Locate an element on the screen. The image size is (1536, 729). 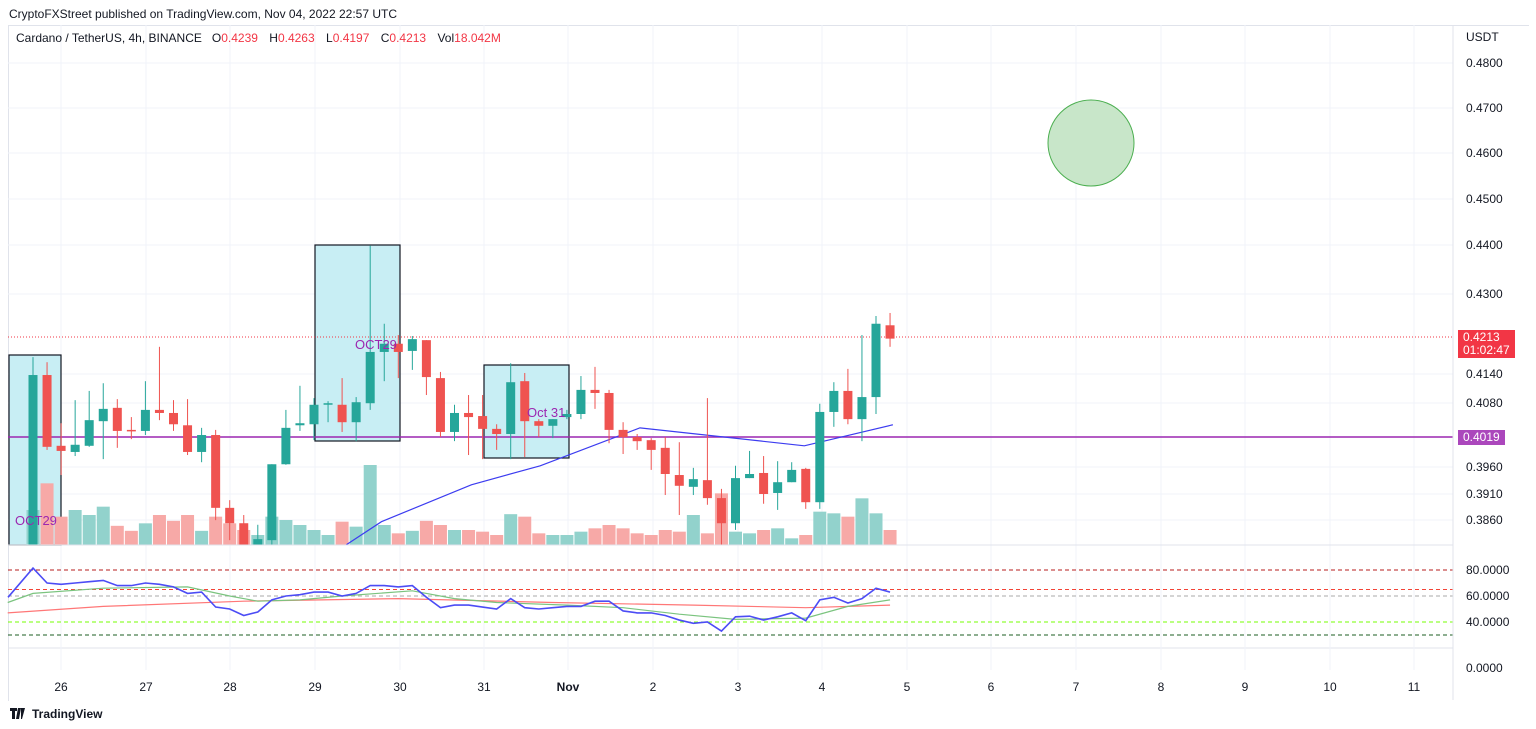
date-tick-label: 5 is located at coordinates (907, 687).